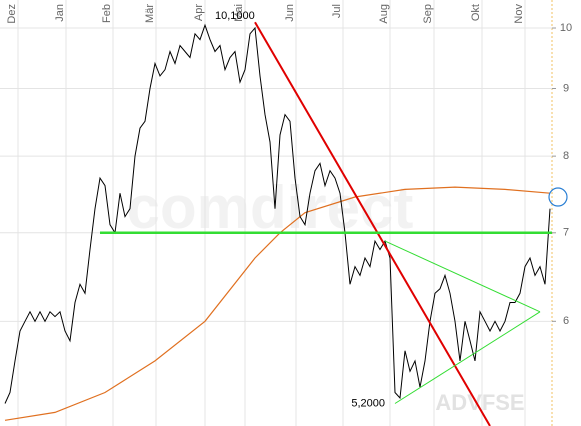 The height and width of the screenshot is (426, 581). What do you see at coordinates (519, 14) in the screenshot?
I see `x-tick-label: Nov` at bounding box center [519, 14].